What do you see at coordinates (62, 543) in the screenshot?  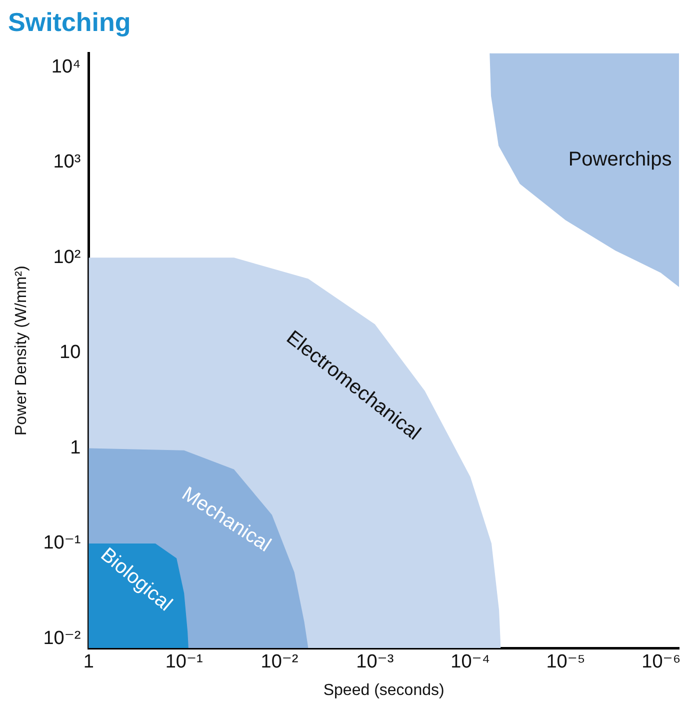 I see `y-tick-label: 10⁻¹` at bounding box center [62, 543].